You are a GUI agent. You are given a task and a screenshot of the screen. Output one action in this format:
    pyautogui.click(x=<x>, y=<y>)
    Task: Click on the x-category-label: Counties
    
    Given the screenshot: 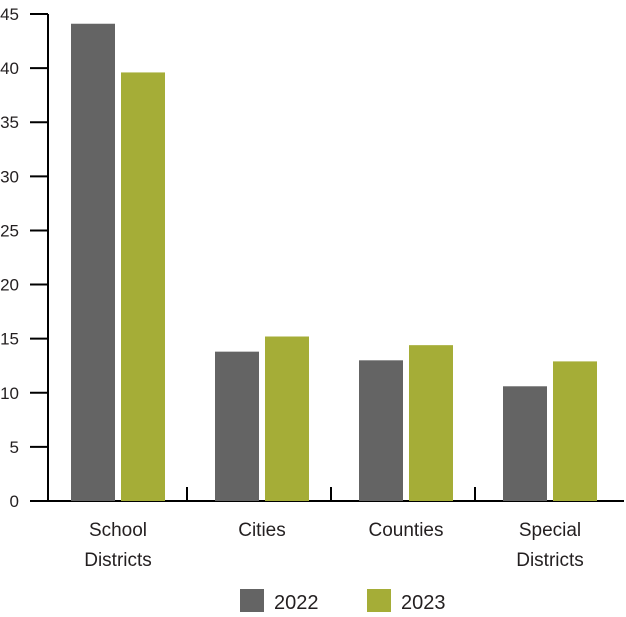 What is the action you would take?
    pyautogui.click(x=406, y=530)
    